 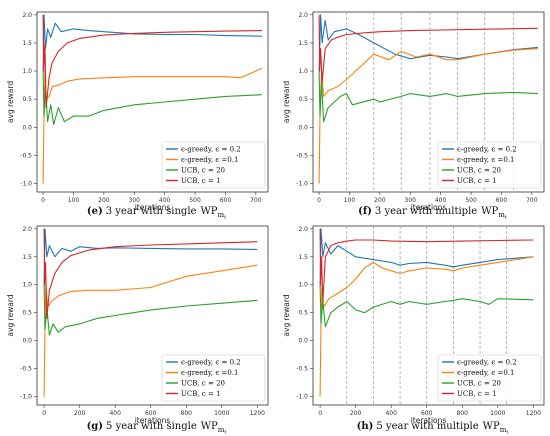 I want to click on caption-text: 3 year with multiple, so click(x=426, y=211).